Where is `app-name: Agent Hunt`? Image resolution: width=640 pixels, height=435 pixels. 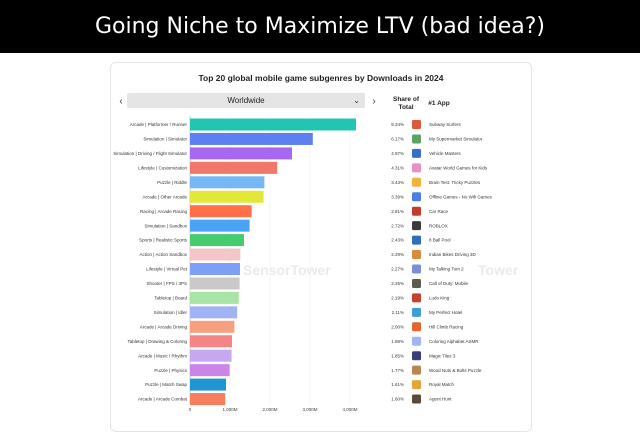 app-name: Agent Hunt is located at coordinates (440, 399).